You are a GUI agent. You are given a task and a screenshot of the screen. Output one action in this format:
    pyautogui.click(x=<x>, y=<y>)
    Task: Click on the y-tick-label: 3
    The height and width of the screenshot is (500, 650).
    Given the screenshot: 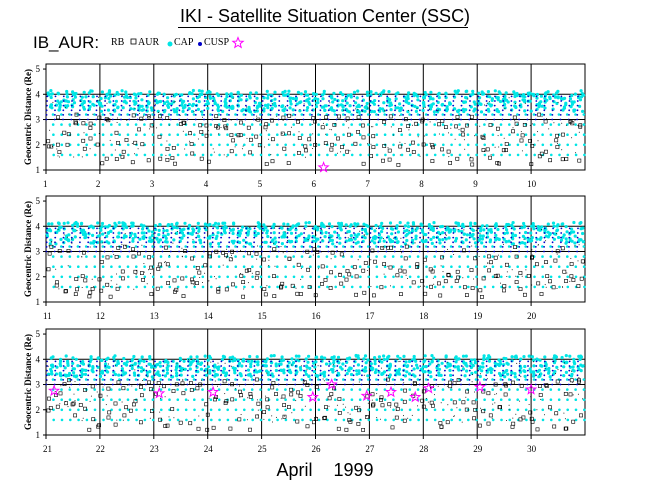 What is the action you would take?
    pyautogui.click(x=38, y=120)
    